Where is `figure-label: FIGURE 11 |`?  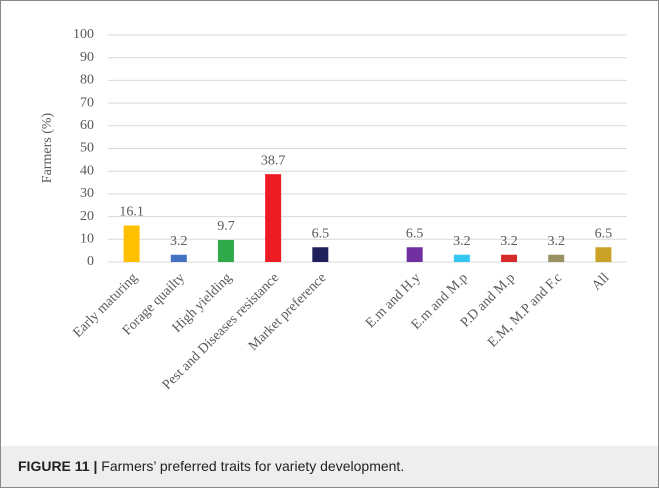
figure-label: FIGURE 11 | is located at coordinates (57, 466).